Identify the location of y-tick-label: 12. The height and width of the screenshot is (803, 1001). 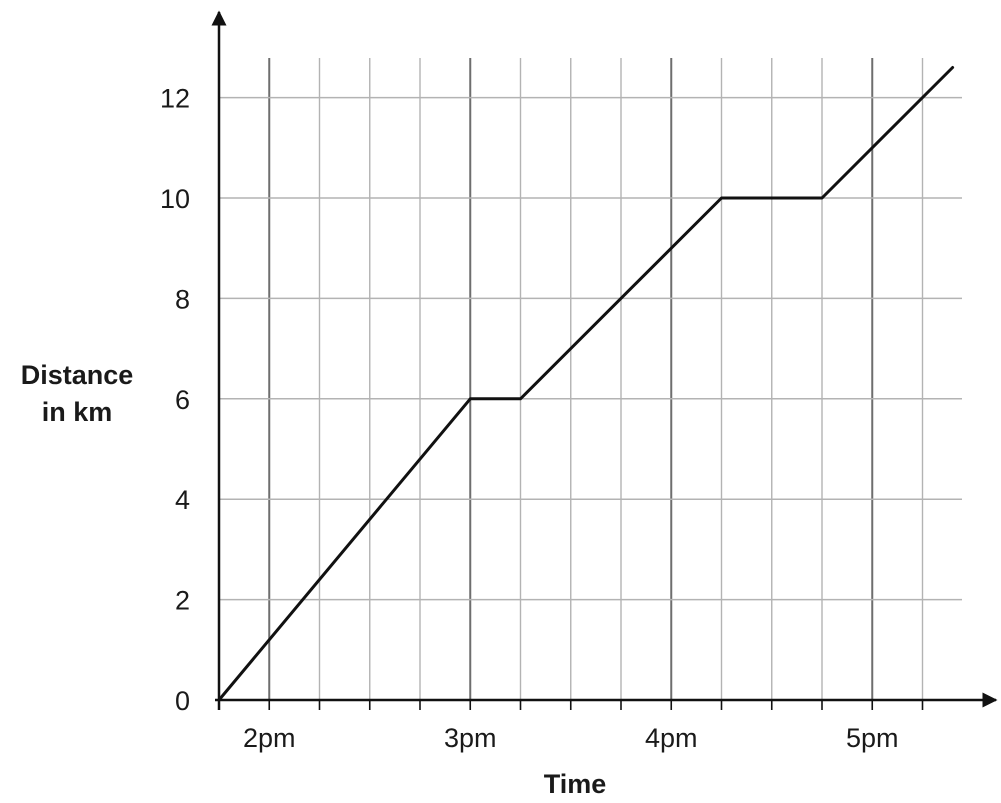
(175, 99).